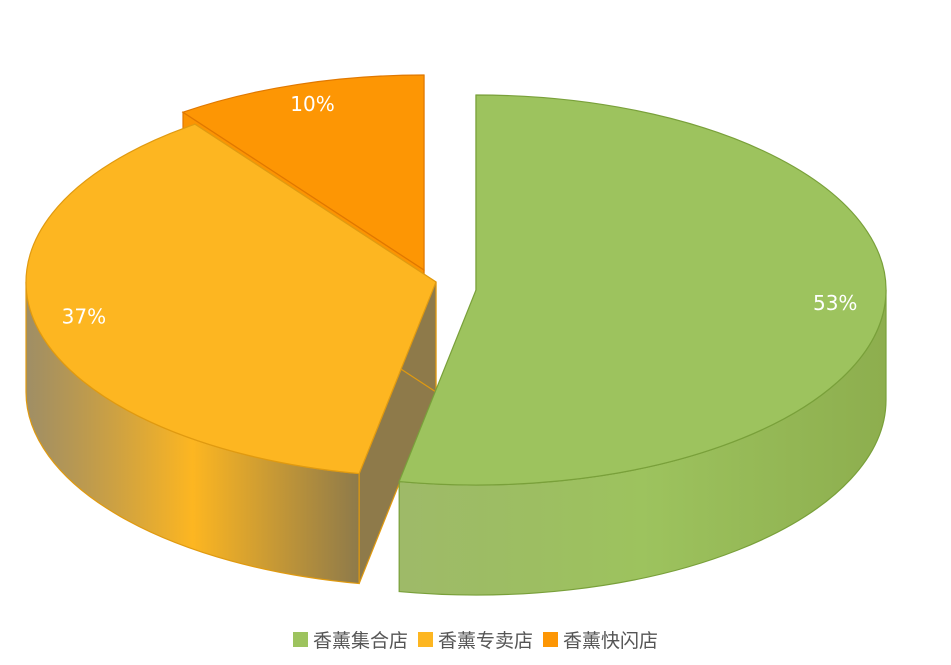 The height and width of the screenshot is (665, 951). I want to click on data-label-popup-store: 10%, so click(312, 104).